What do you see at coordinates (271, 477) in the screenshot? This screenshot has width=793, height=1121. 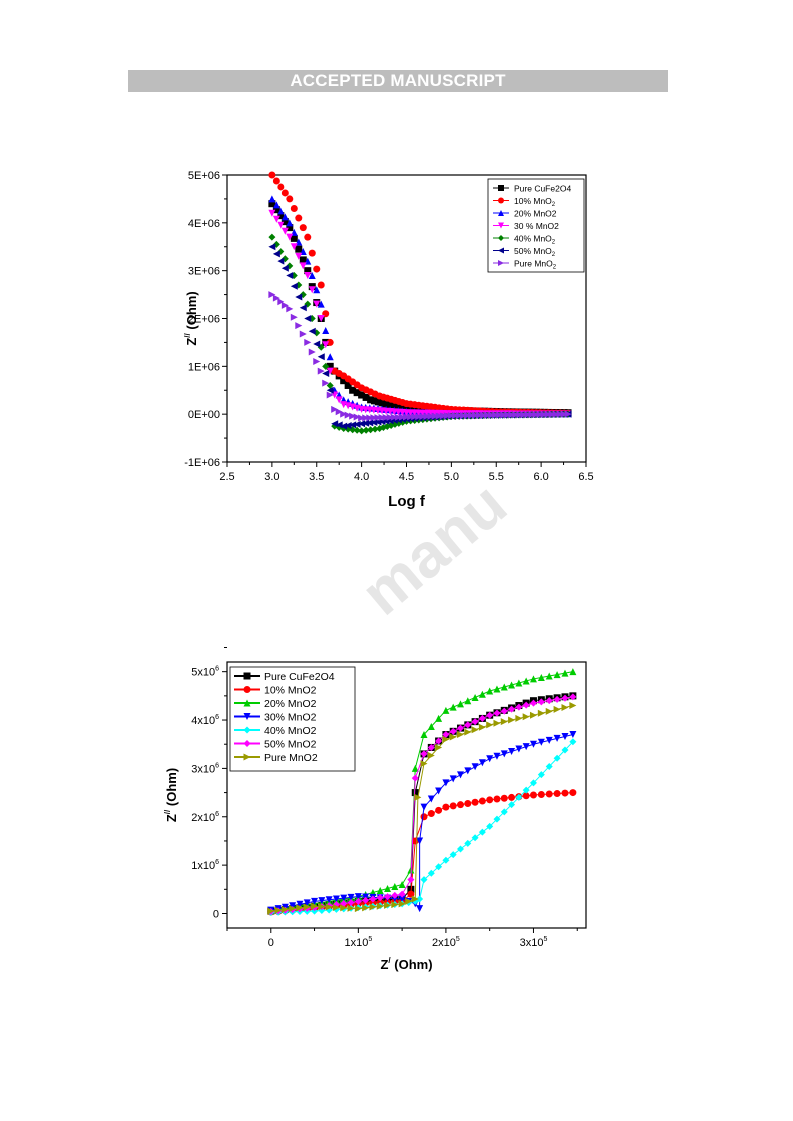 I see `x-tick-label: 3.0` at bounding box center [271, 477].